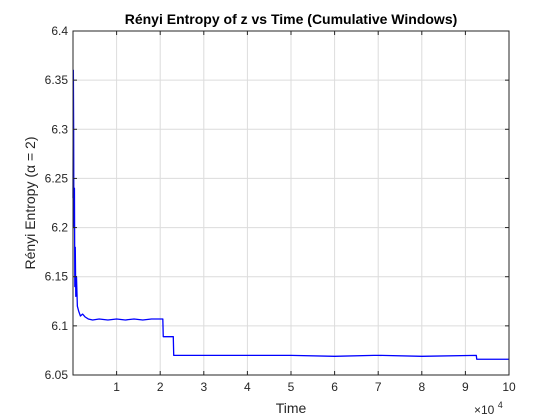 The height and width of the screenshot is (420, 560). I want to click on x-axis-label: Time, so click(291, 408).